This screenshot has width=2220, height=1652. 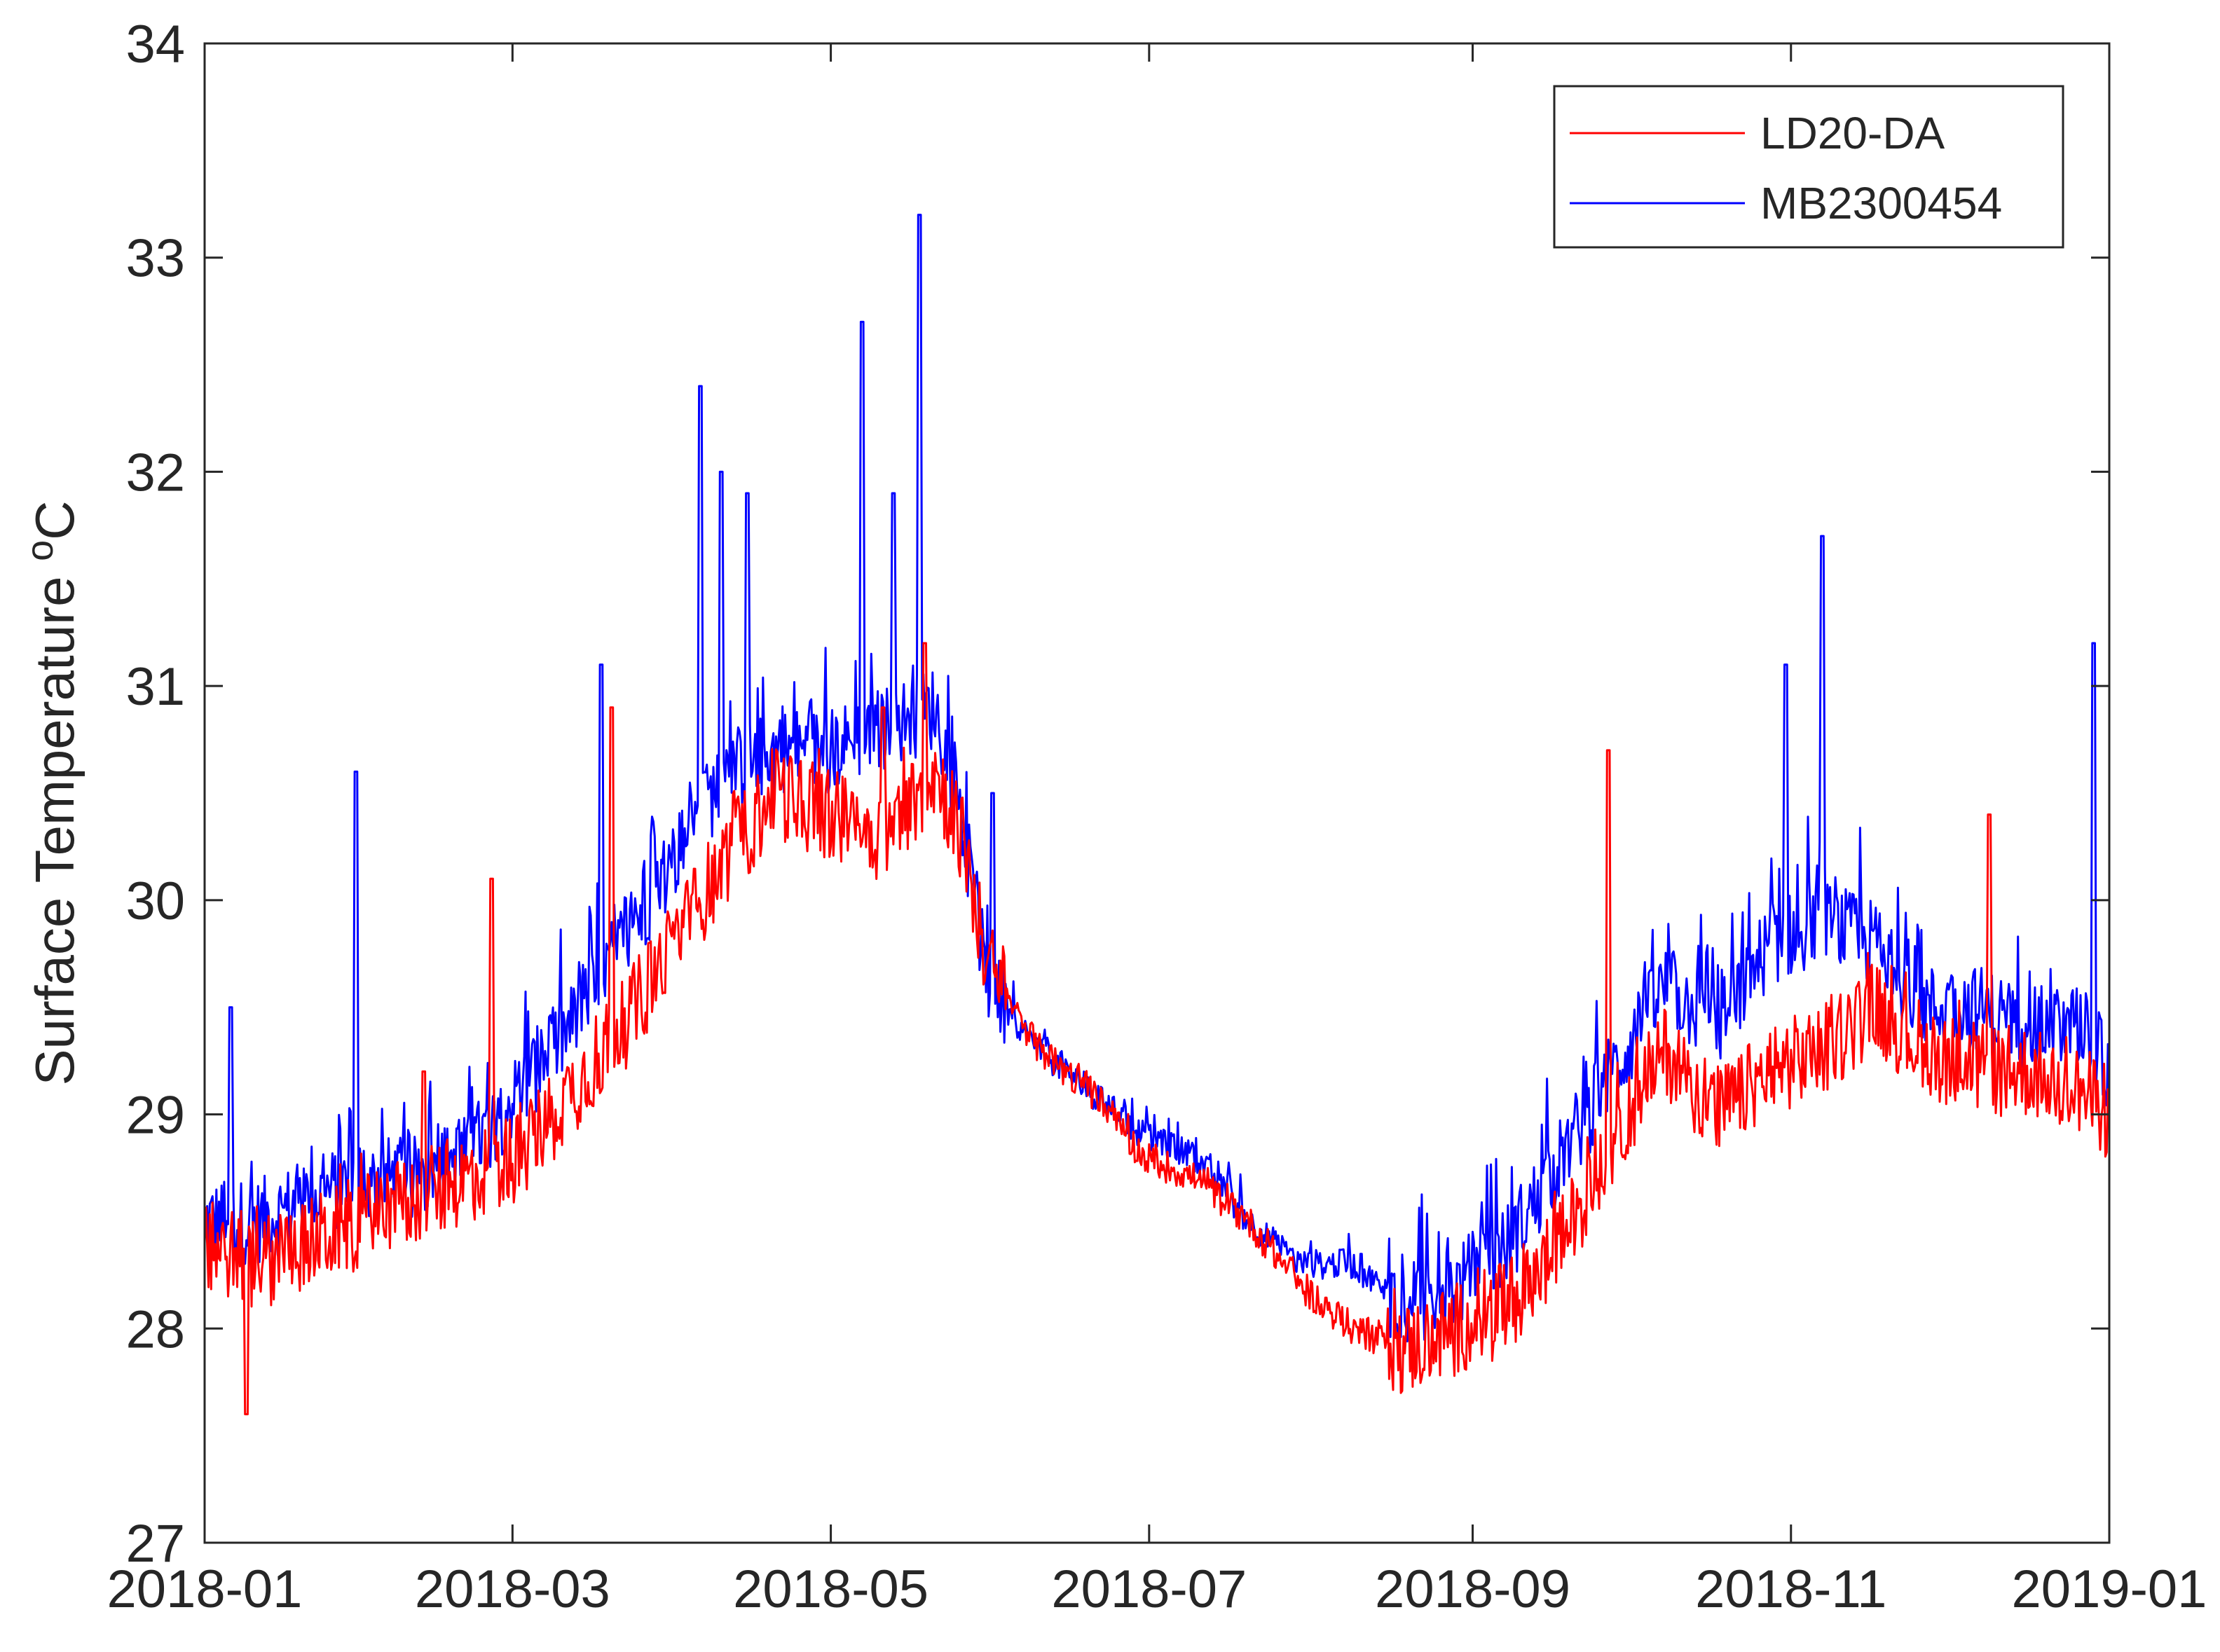 I want to click on y-tick-label: 29, so click(x=155, y=1115).